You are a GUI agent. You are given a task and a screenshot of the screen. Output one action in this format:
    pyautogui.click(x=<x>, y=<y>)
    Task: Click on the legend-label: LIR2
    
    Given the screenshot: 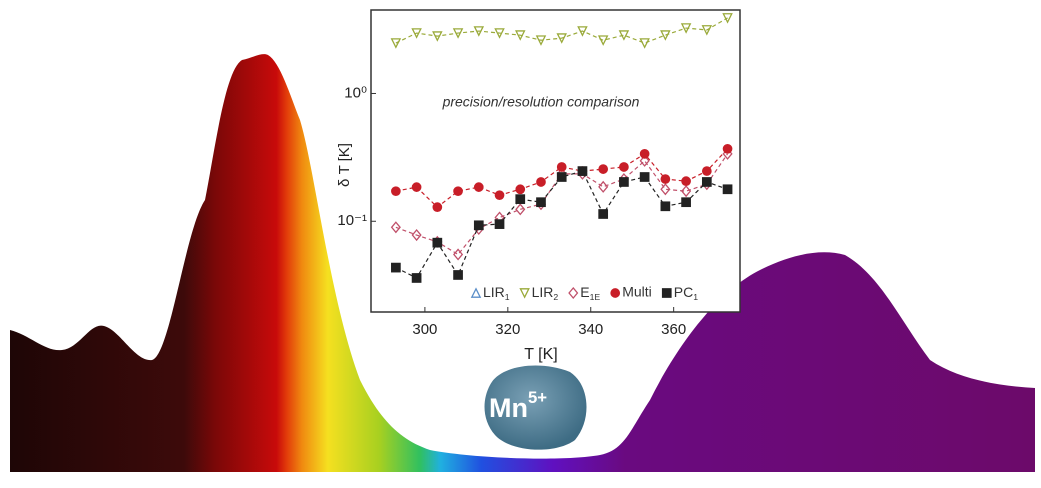 What is the action you would take?
    pyautogui.click(x=545, y=293)
    